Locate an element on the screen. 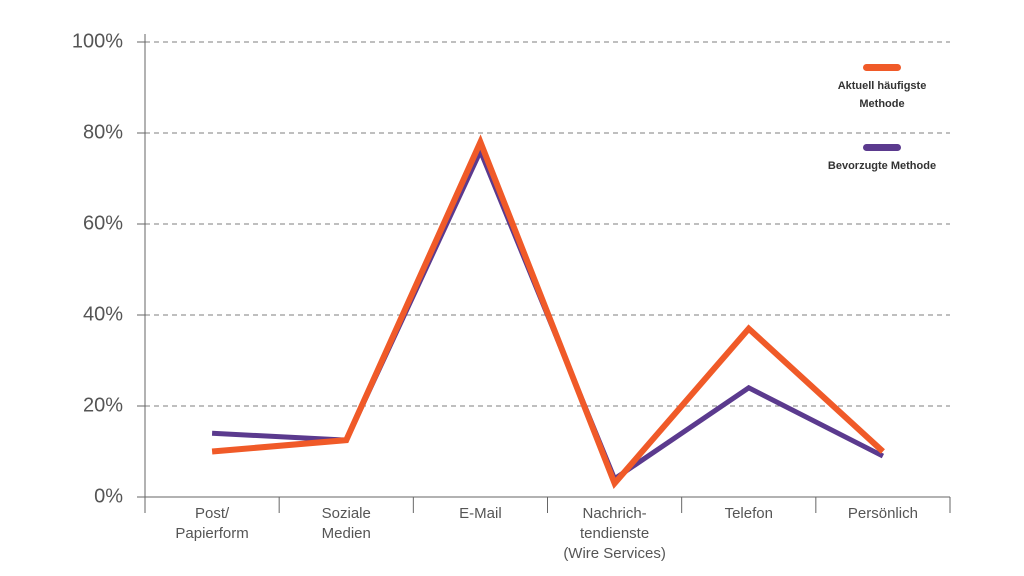 This screenshot has height=576, width=1024. x-tick-label-line: (Wire Services) is located at coordinates (614, 553).